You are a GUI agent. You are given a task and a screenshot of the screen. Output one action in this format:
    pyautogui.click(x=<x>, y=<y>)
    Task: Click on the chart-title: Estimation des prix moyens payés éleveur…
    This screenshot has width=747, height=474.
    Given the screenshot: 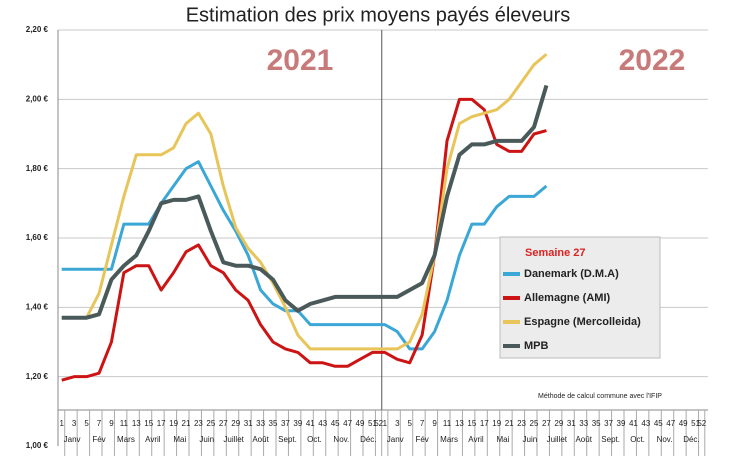 What is the action you would take?
    pyautogui.click(x=378, y=15)
    